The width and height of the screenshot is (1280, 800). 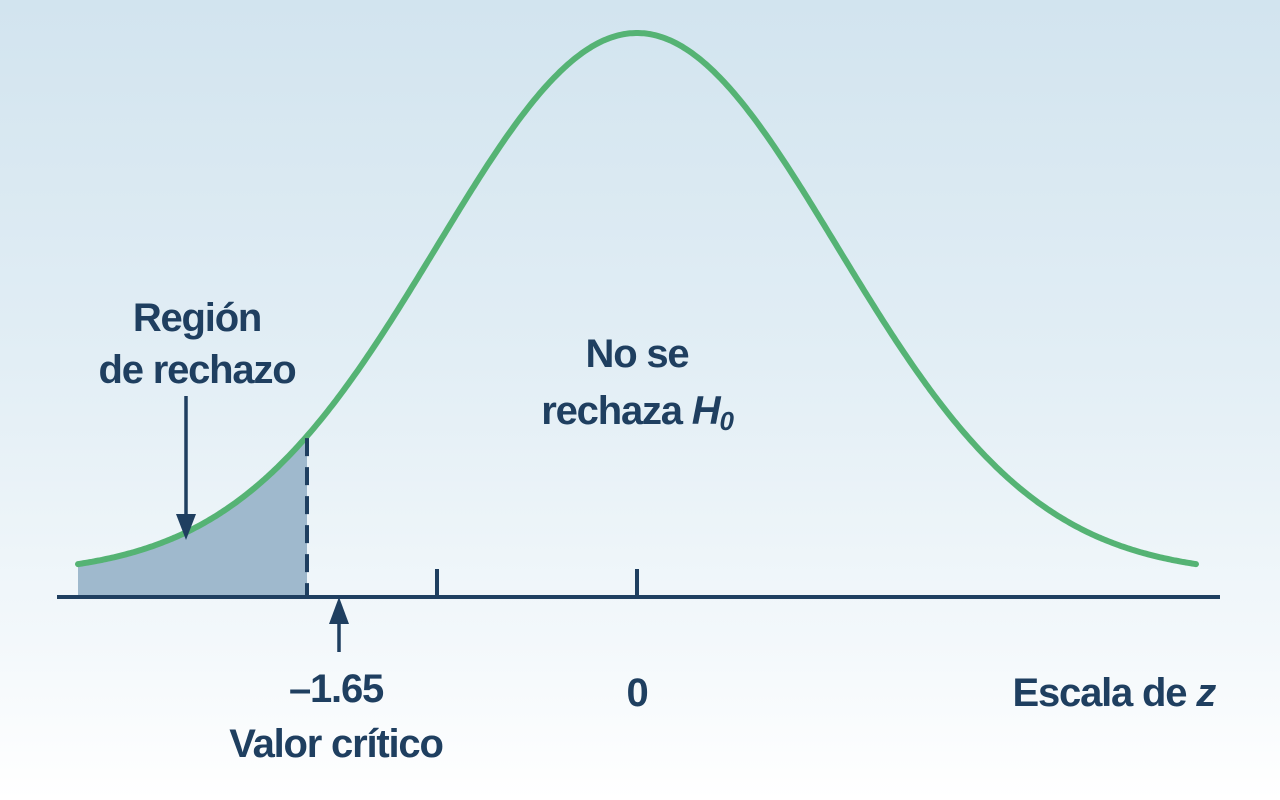 I want to click on critical-value-arrow, so click(x=339, y=624).